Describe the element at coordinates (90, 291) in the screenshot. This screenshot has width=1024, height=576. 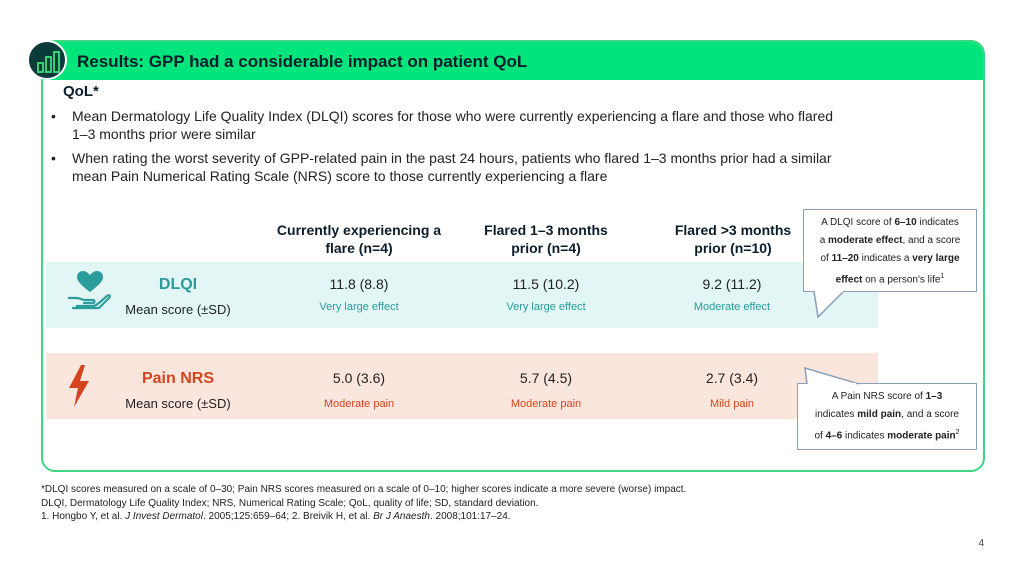
I see `heart-hand-icon` at that location.